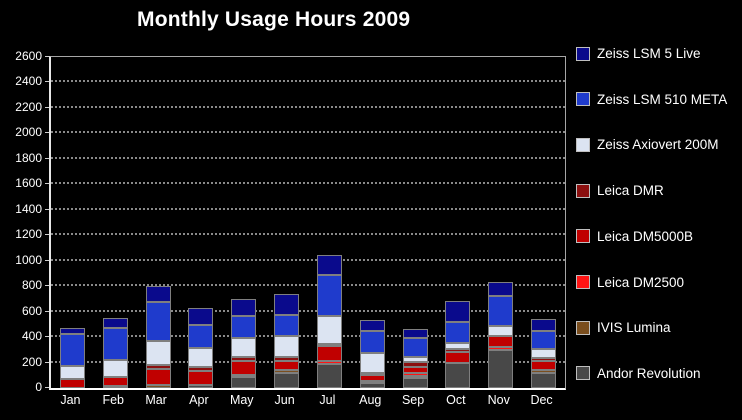  I want to click on y-tick-label: 2000, so click(28, 132).